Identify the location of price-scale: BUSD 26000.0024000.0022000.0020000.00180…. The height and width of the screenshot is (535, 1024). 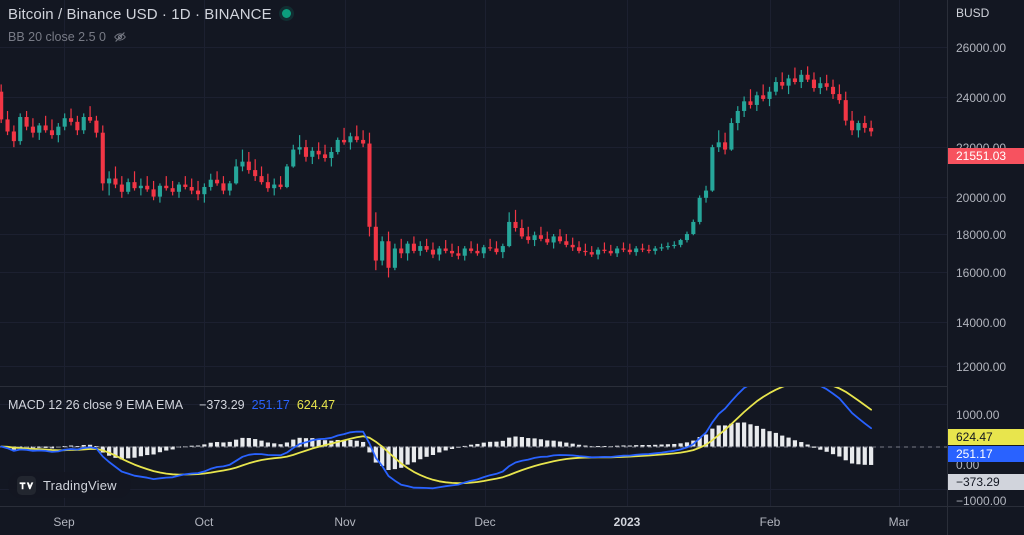
(985, 254).